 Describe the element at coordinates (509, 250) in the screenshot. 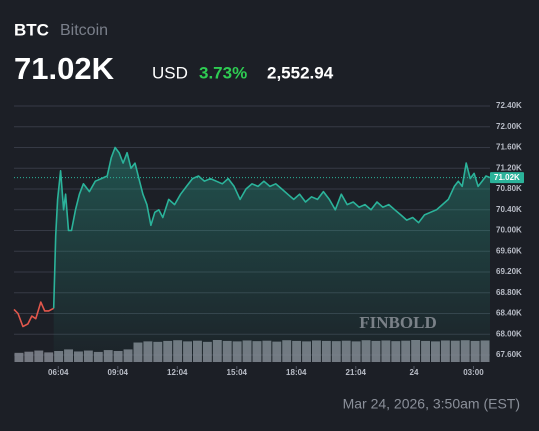

I see `y-tick-label: 69.60K` at that location.